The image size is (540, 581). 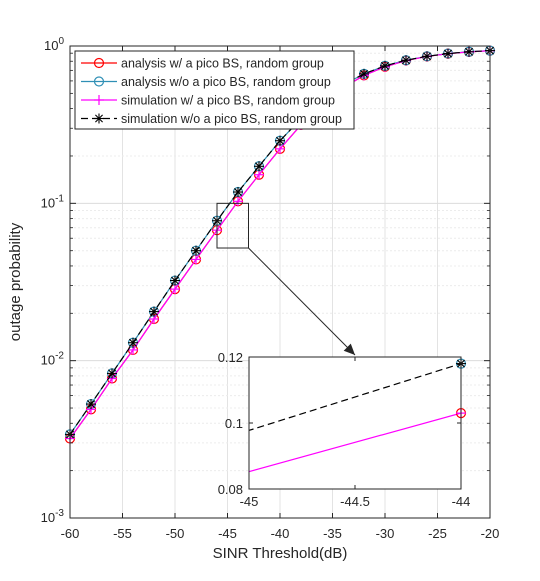 I want to click on x-tick-label: -60, so click(x=70, y=533).